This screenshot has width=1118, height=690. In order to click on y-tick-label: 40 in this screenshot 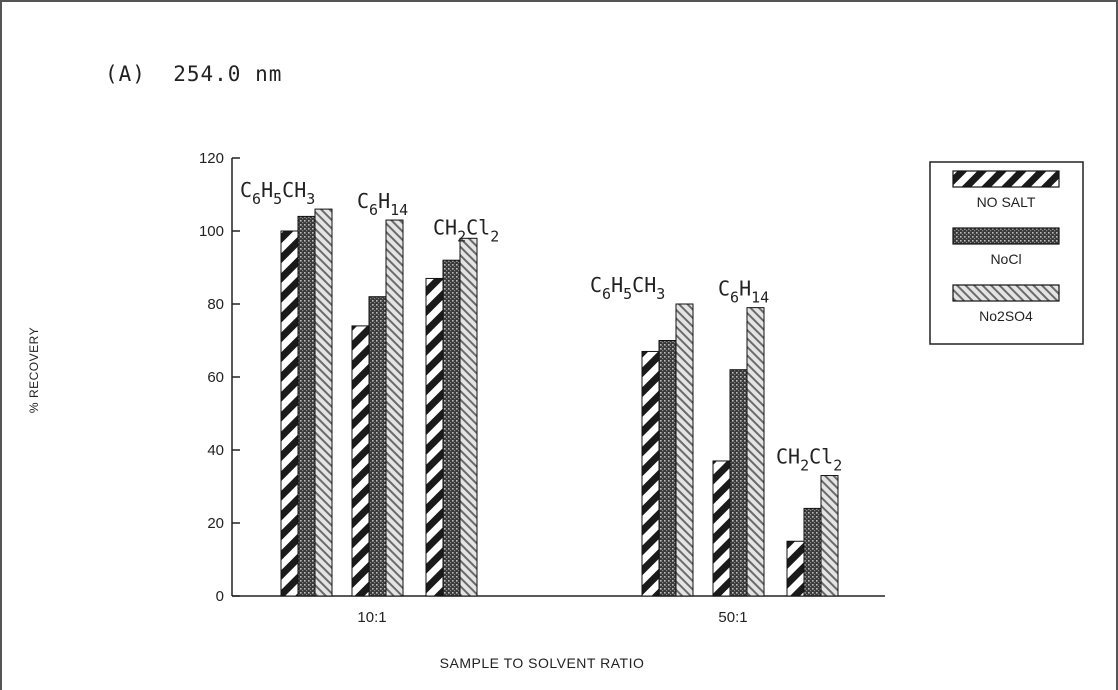, I will do `click(215, 450)`.